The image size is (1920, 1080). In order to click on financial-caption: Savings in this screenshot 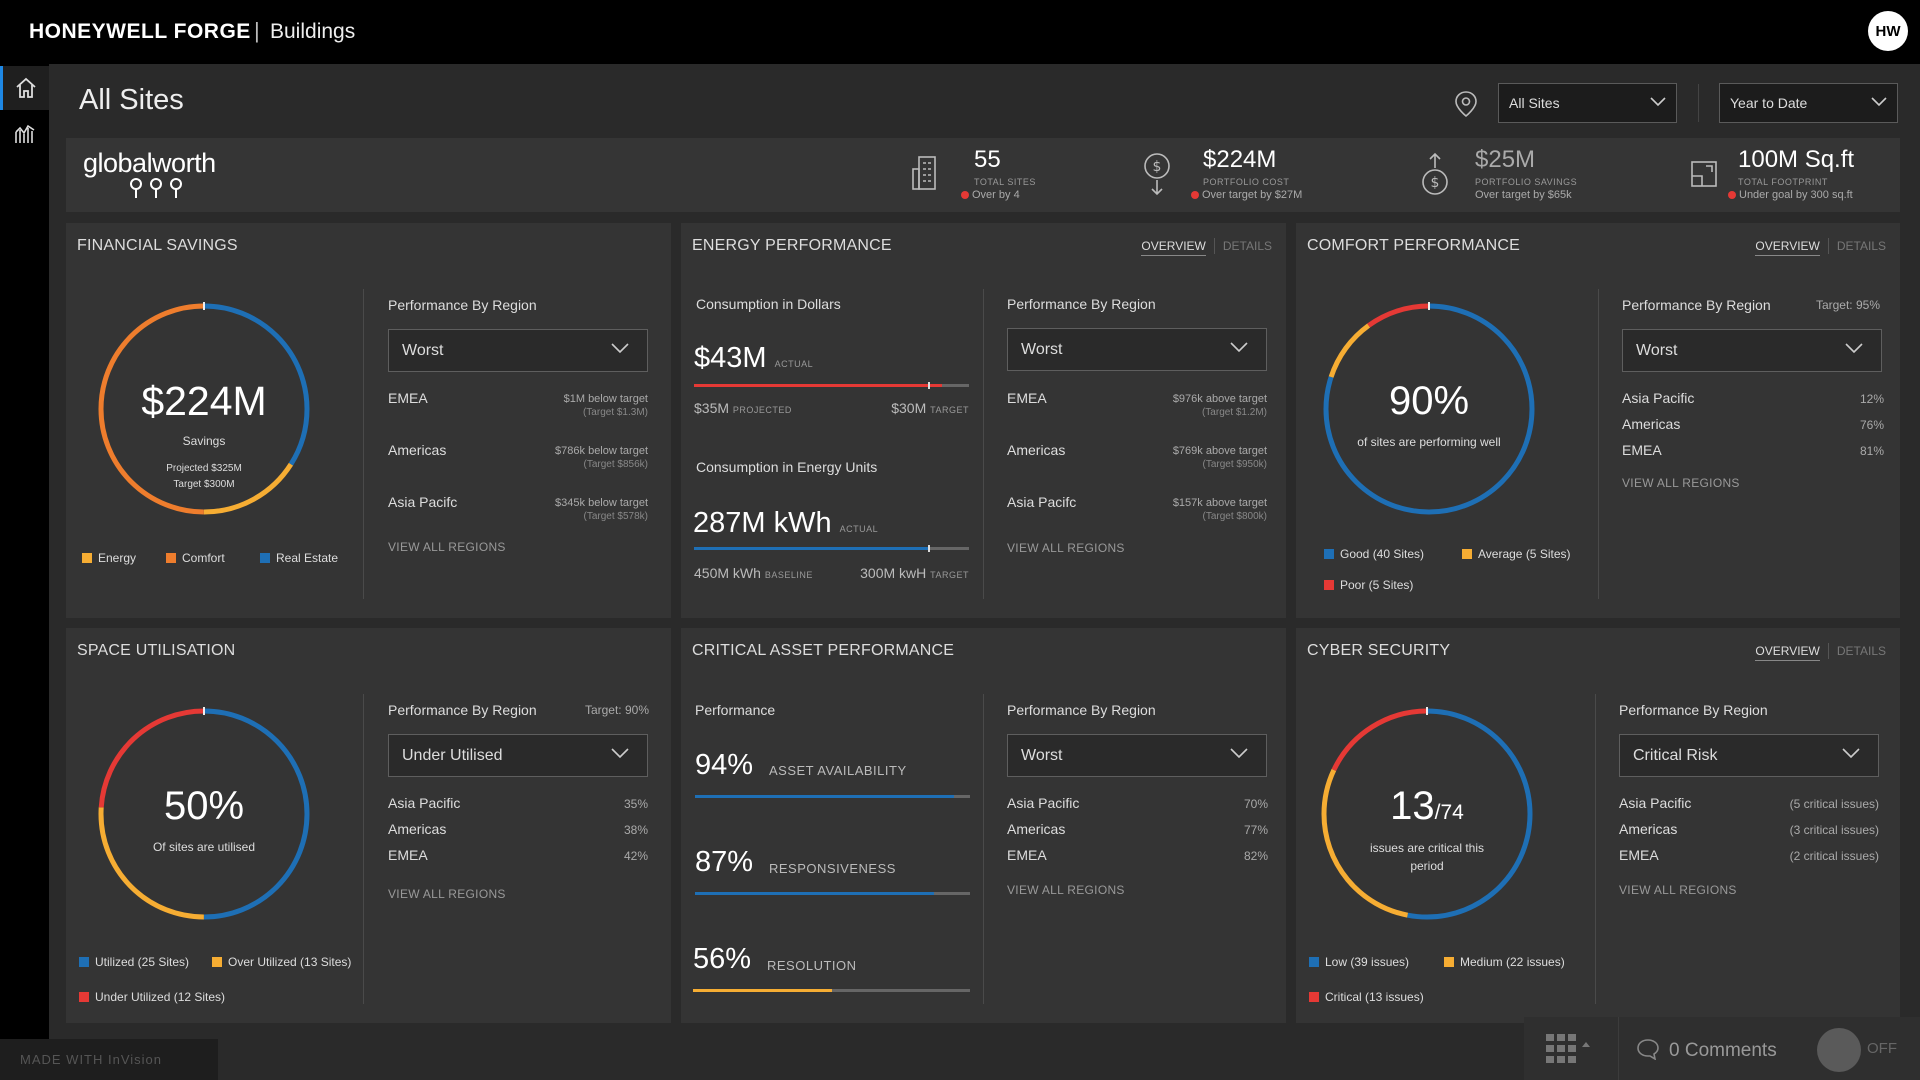, I will do `click(204, 441)`.